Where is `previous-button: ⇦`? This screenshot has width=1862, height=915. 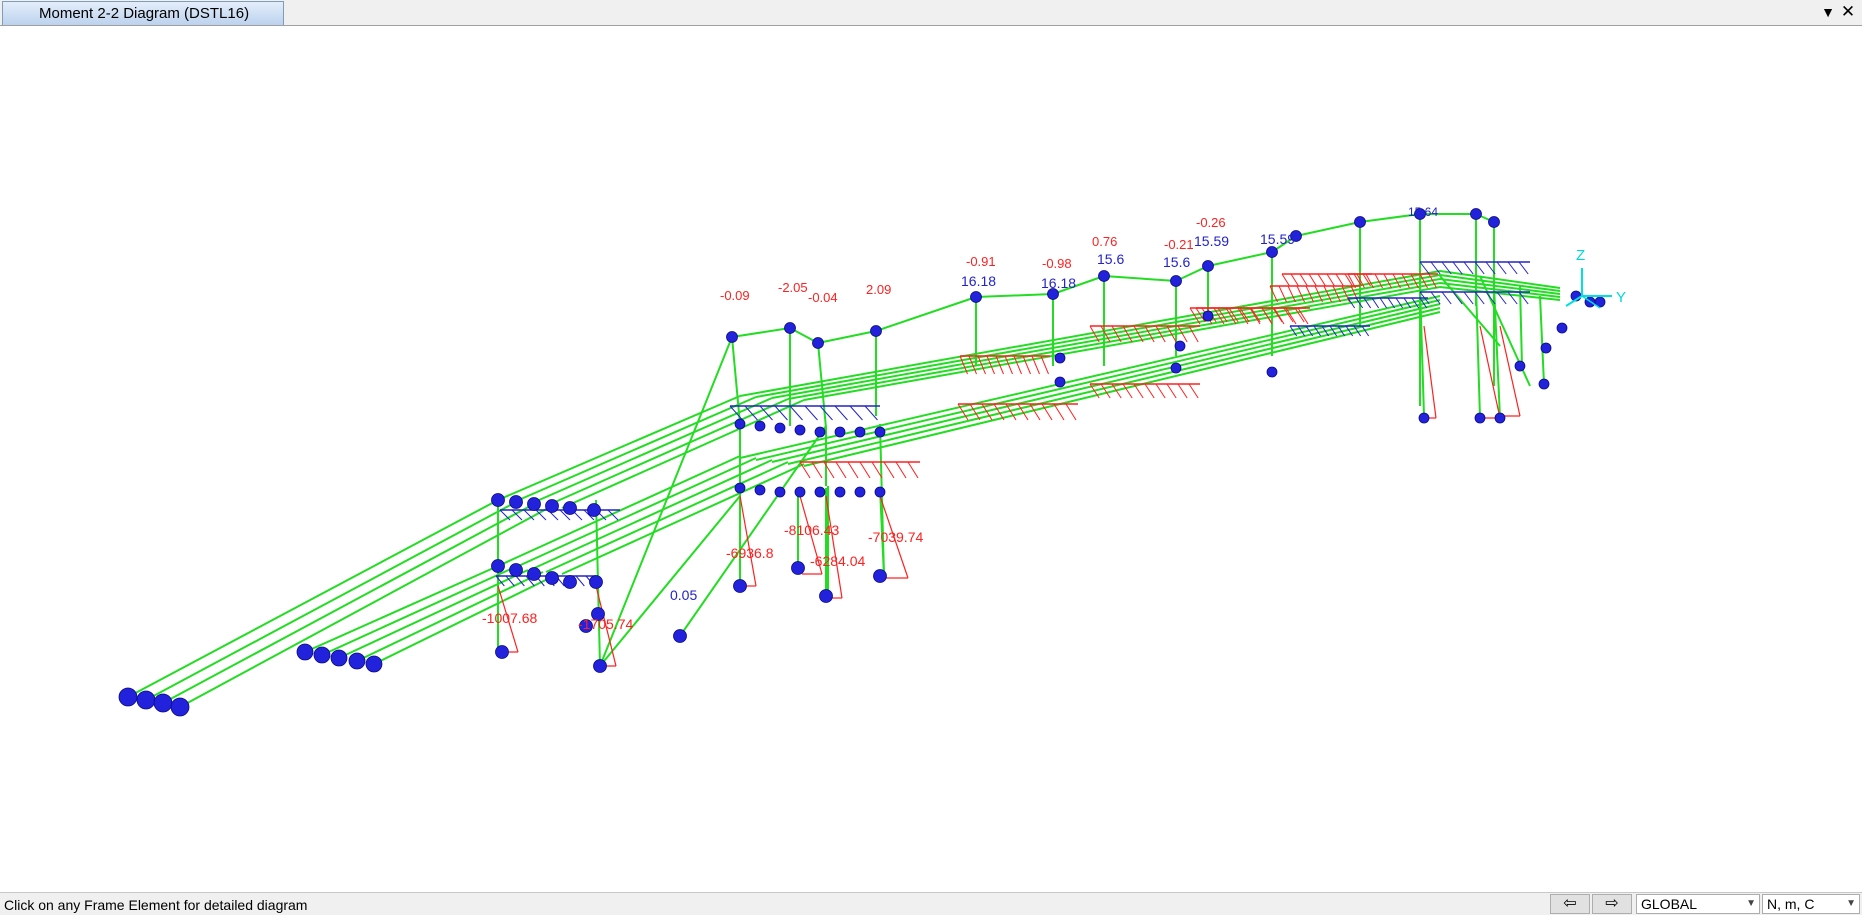 previous-button: ⇦ is located at coordinates (1570, 904).